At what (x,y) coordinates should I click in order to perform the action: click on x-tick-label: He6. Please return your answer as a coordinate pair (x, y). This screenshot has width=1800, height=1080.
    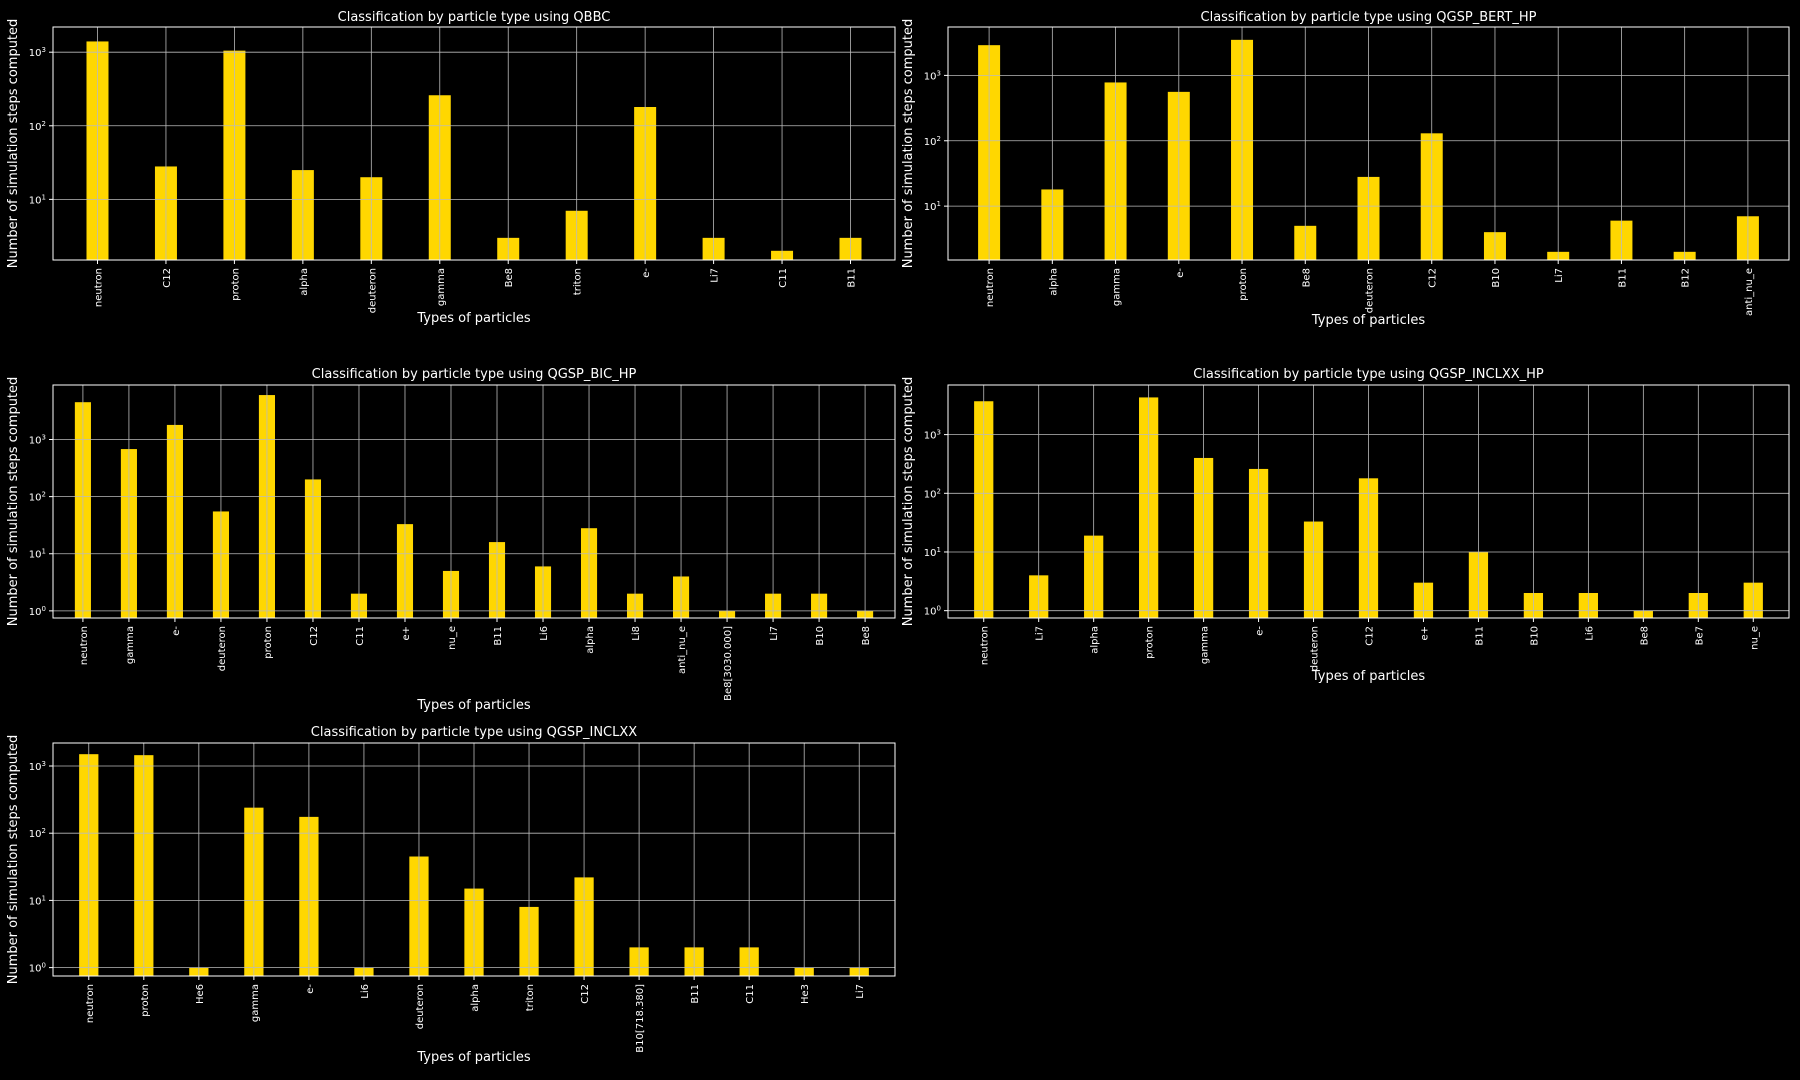
    Looking at the image, I should click on (200, 994).